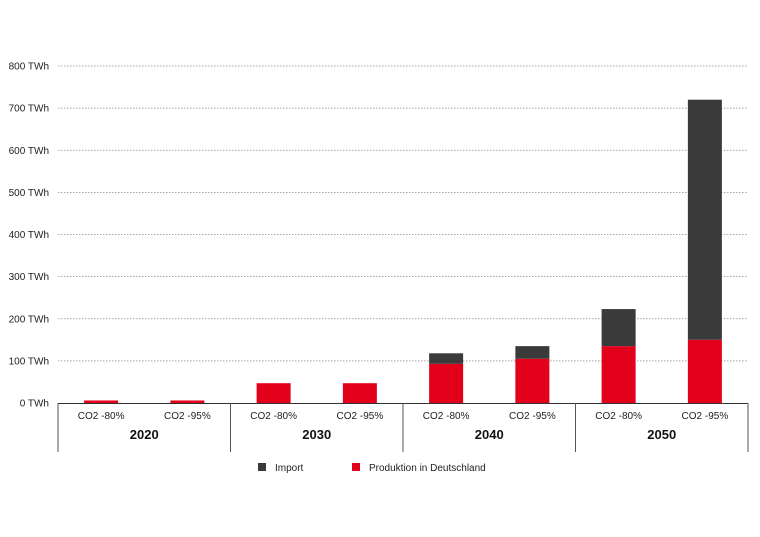 The image size is (760, 537). What do you see at coordinates (316, 434) in the screenshot?
I see `group-label: 2030` at bounding box center [316, 434].